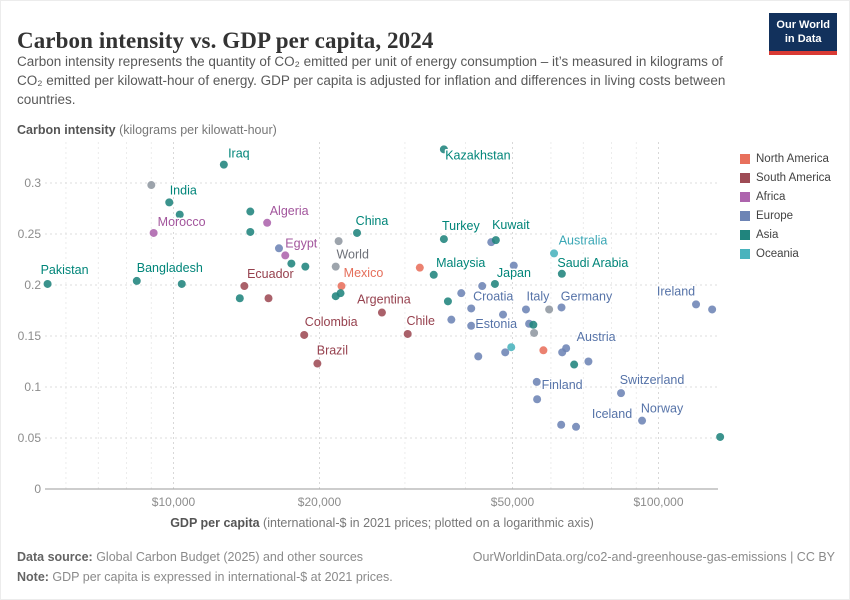 This screenshot has height=600, width=850. What do you see at coordinates (592, 263) in the screenshot?
I see `point-label-saudi-arabia: Saudi Arabia` at bounding box center [592, 263].